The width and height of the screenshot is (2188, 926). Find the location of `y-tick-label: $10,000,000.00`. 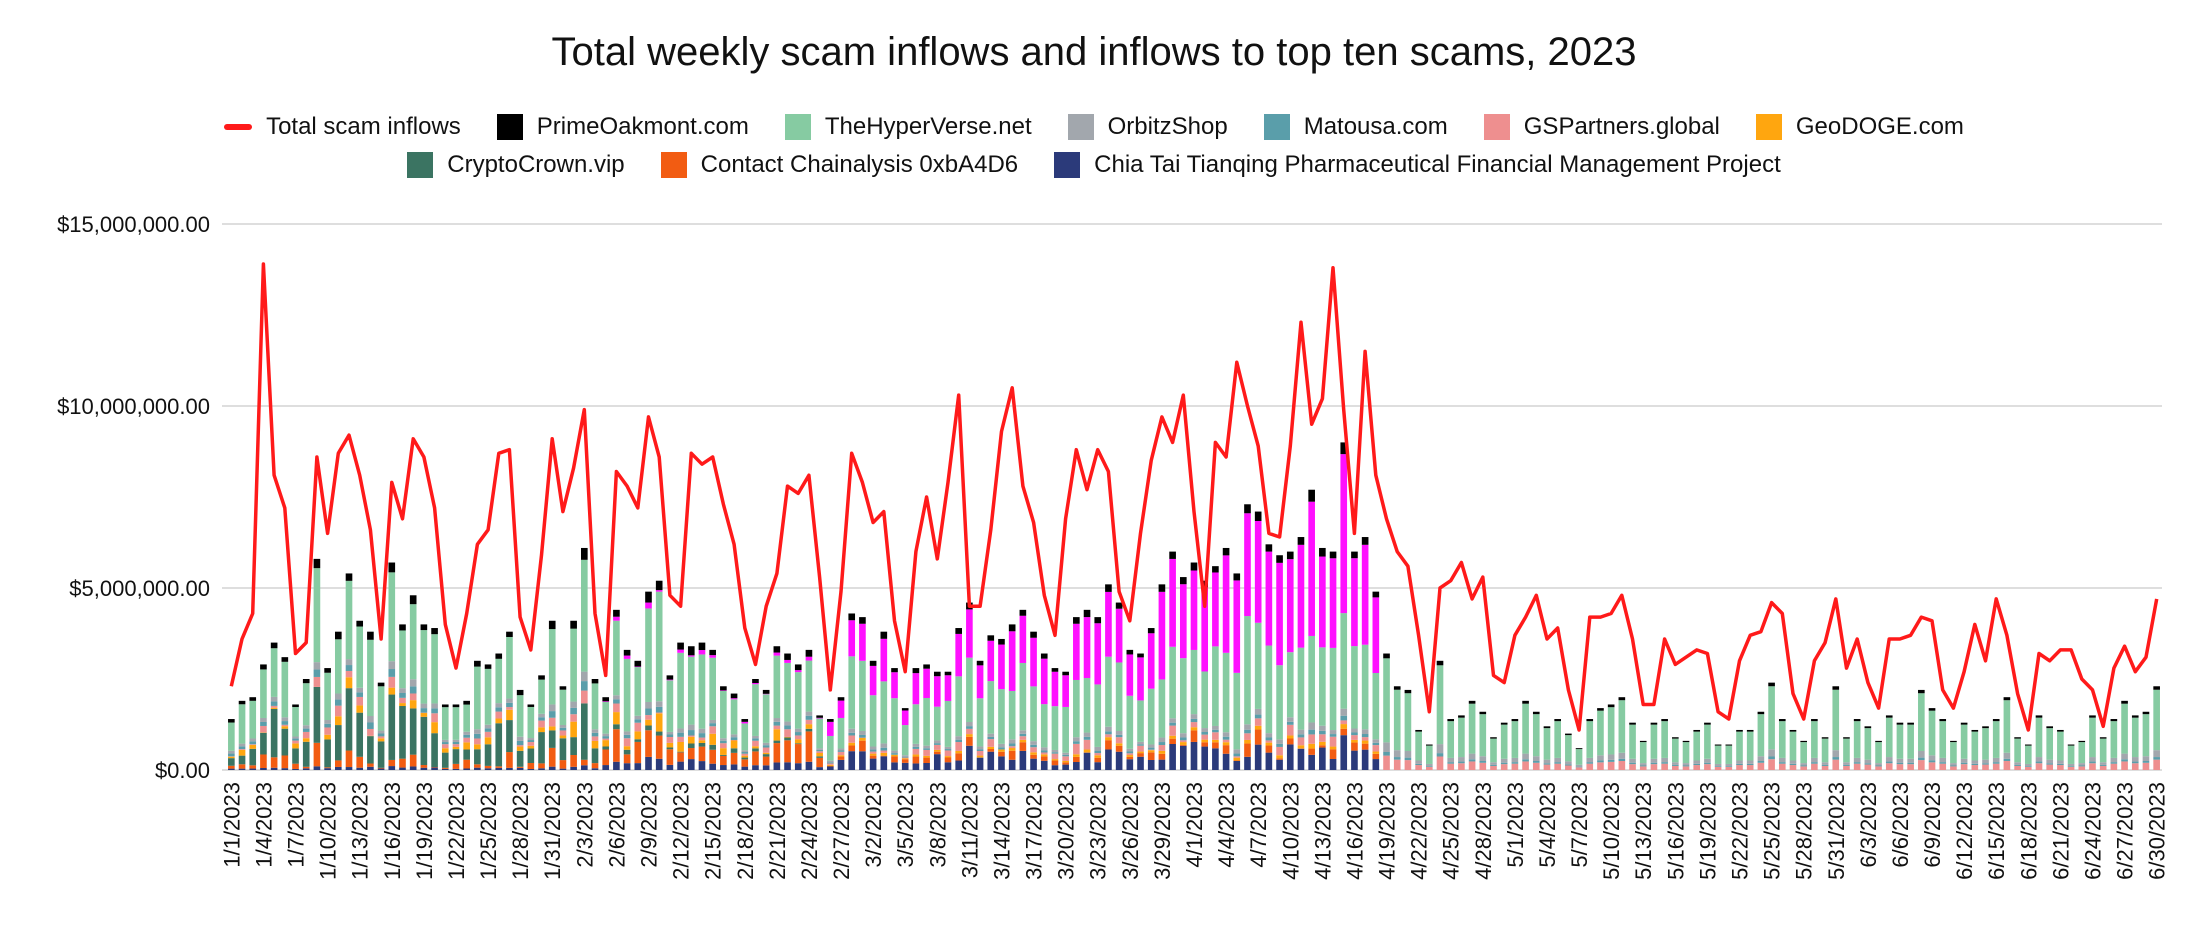

y-tick-label: $10,000,000.00 is located at coordinates (133, 406).